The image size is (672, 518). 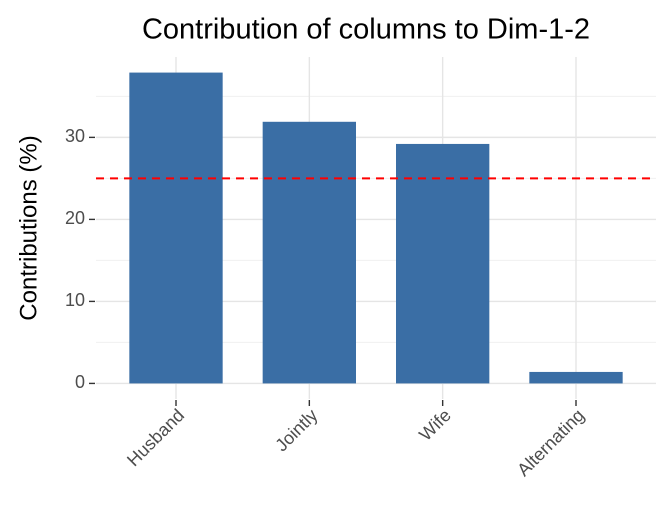 I want to click on x-tick-label: Husband, so click(x=155, y=437).